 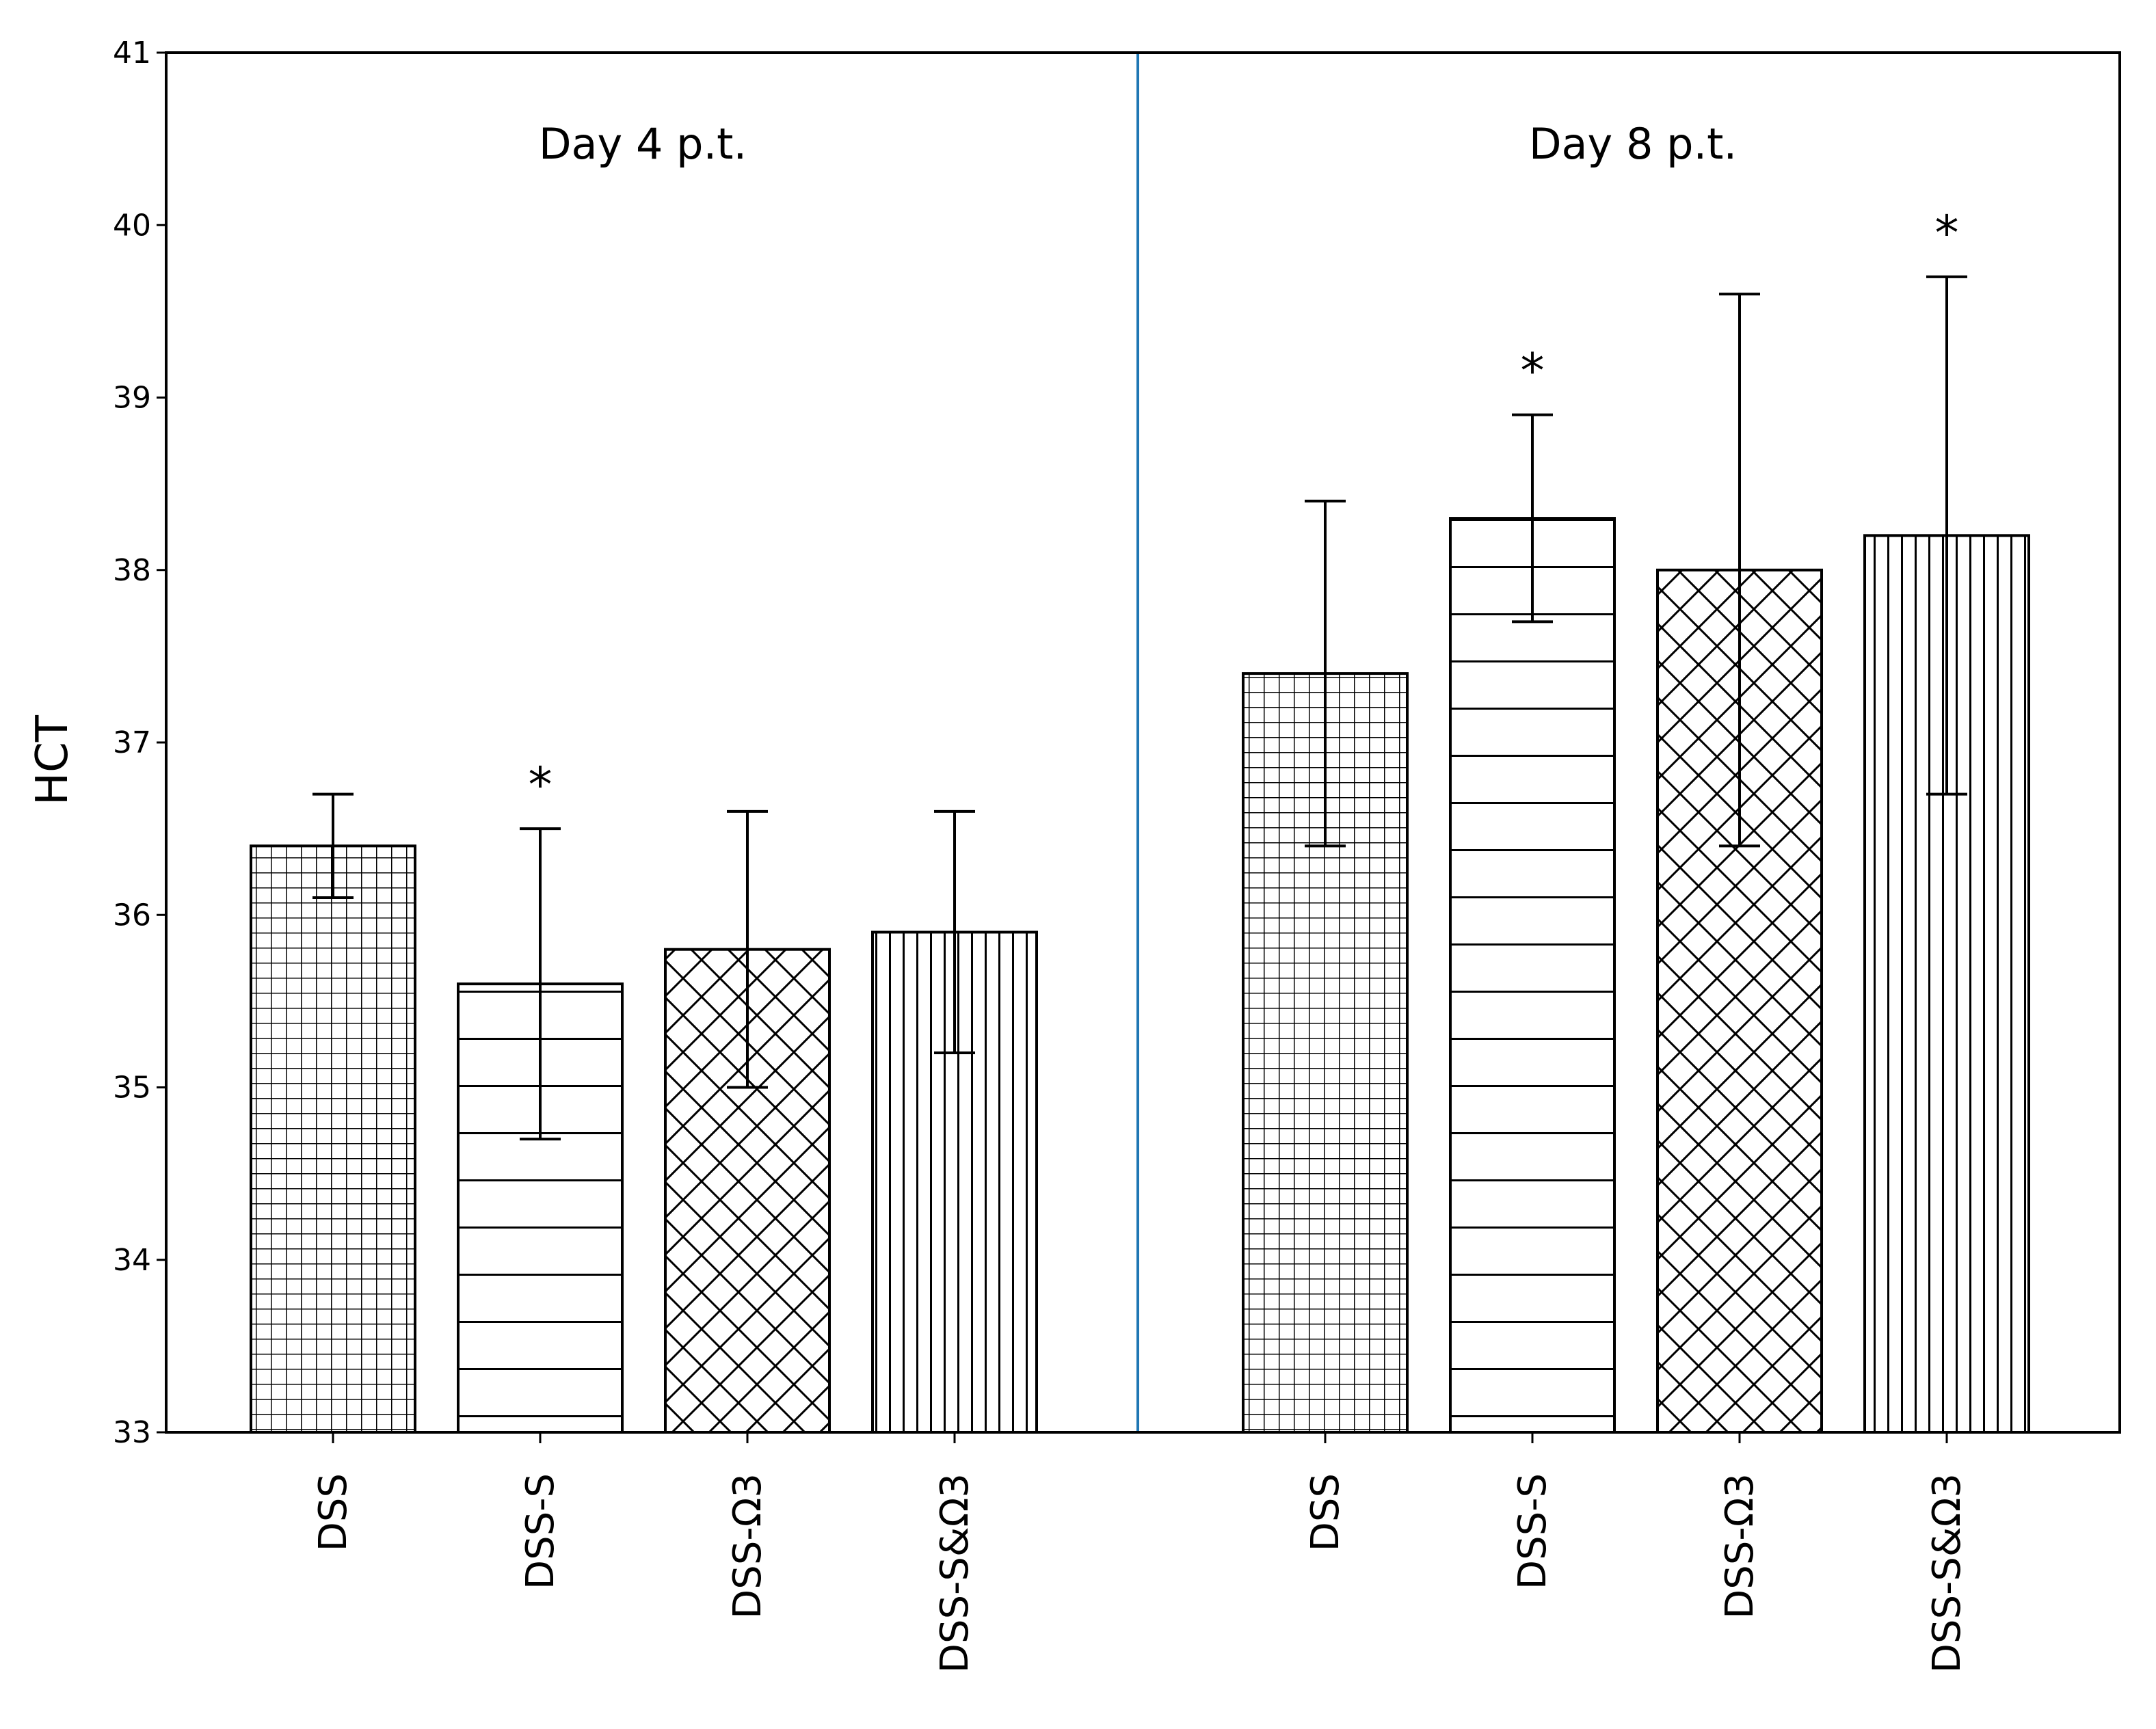 What do you see at coordinates (53, 759) in the screenshot?
I see `y-axis-label: HCT` at bounding box center [53, 759].